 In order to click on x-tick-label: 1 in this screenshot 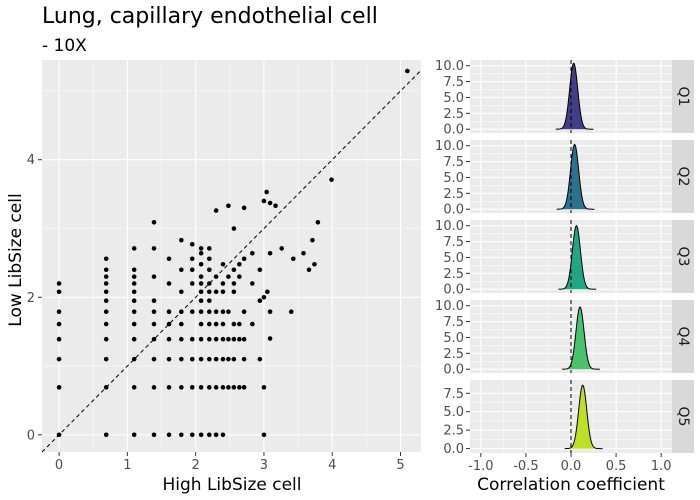, I will do `click(127, 465)`.